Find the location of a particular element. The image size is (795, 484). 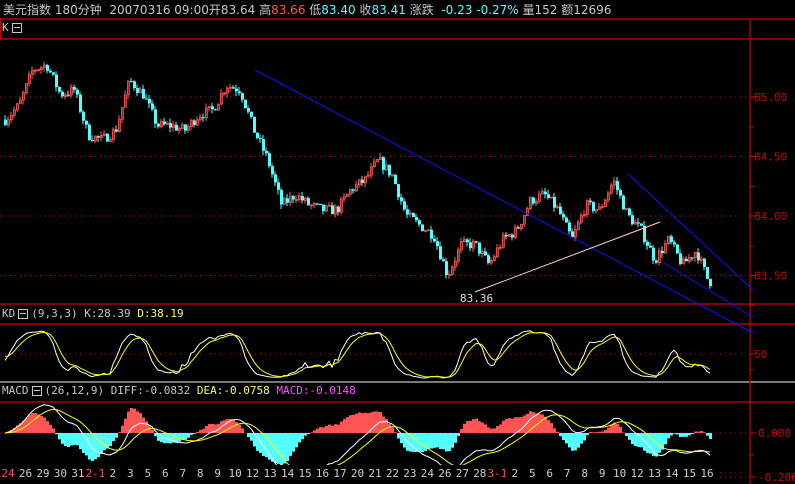

open-value: 83.64 is located at coordinates (238, 10).